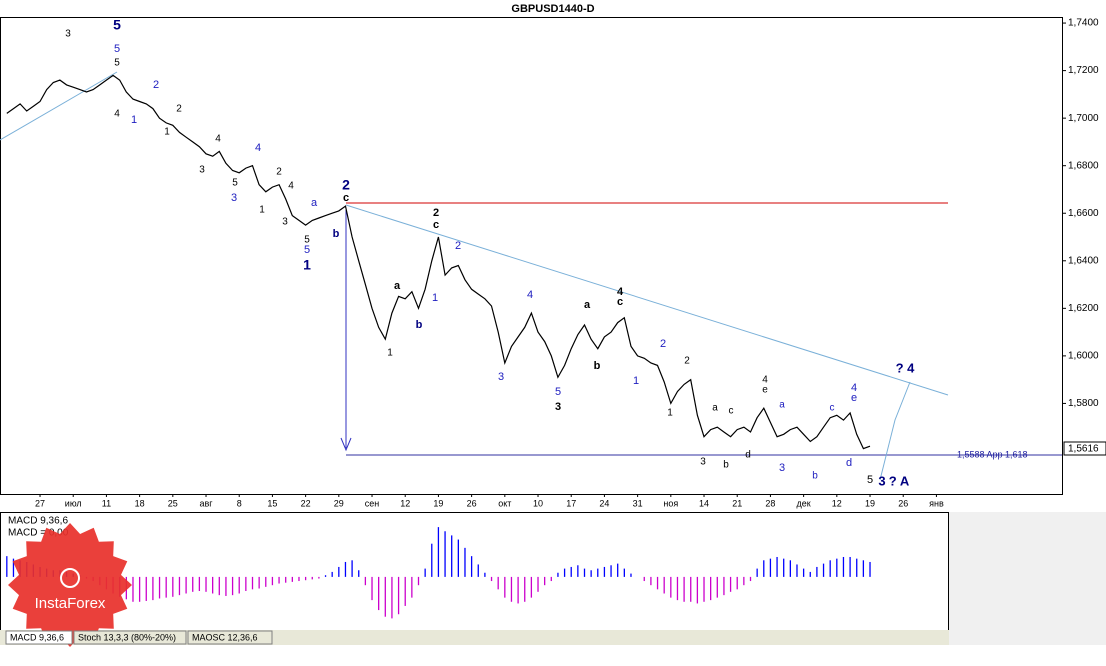 Image resolution: width=1106 pixels, height=666 pixels. What do you see at coordinates (670, 503) in the screenshot?
I see `x-tick-label: ноя` at bounding box center [670, 503].